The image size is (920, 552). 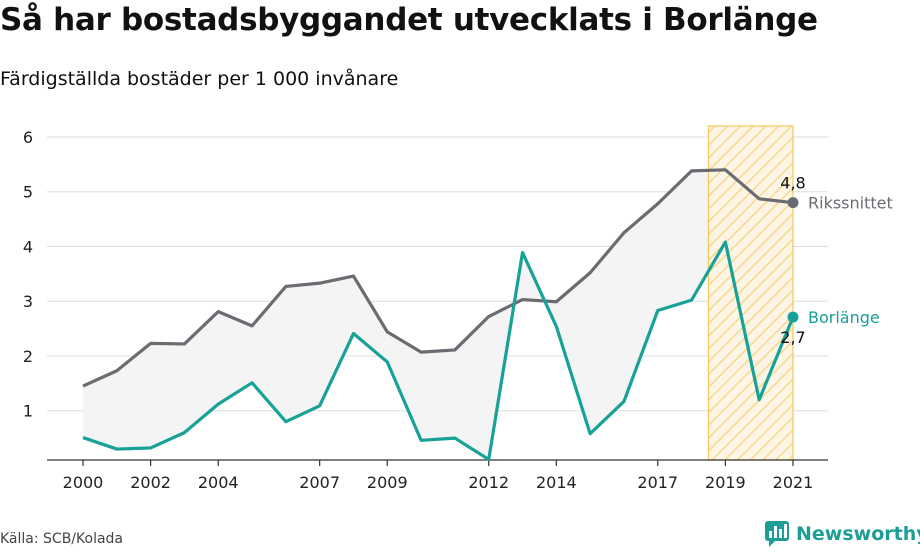 What do you see at coordinates (657, 482) in the screenshot?
I see `x-tick-label: 2017` at bounding box center [657, 482].